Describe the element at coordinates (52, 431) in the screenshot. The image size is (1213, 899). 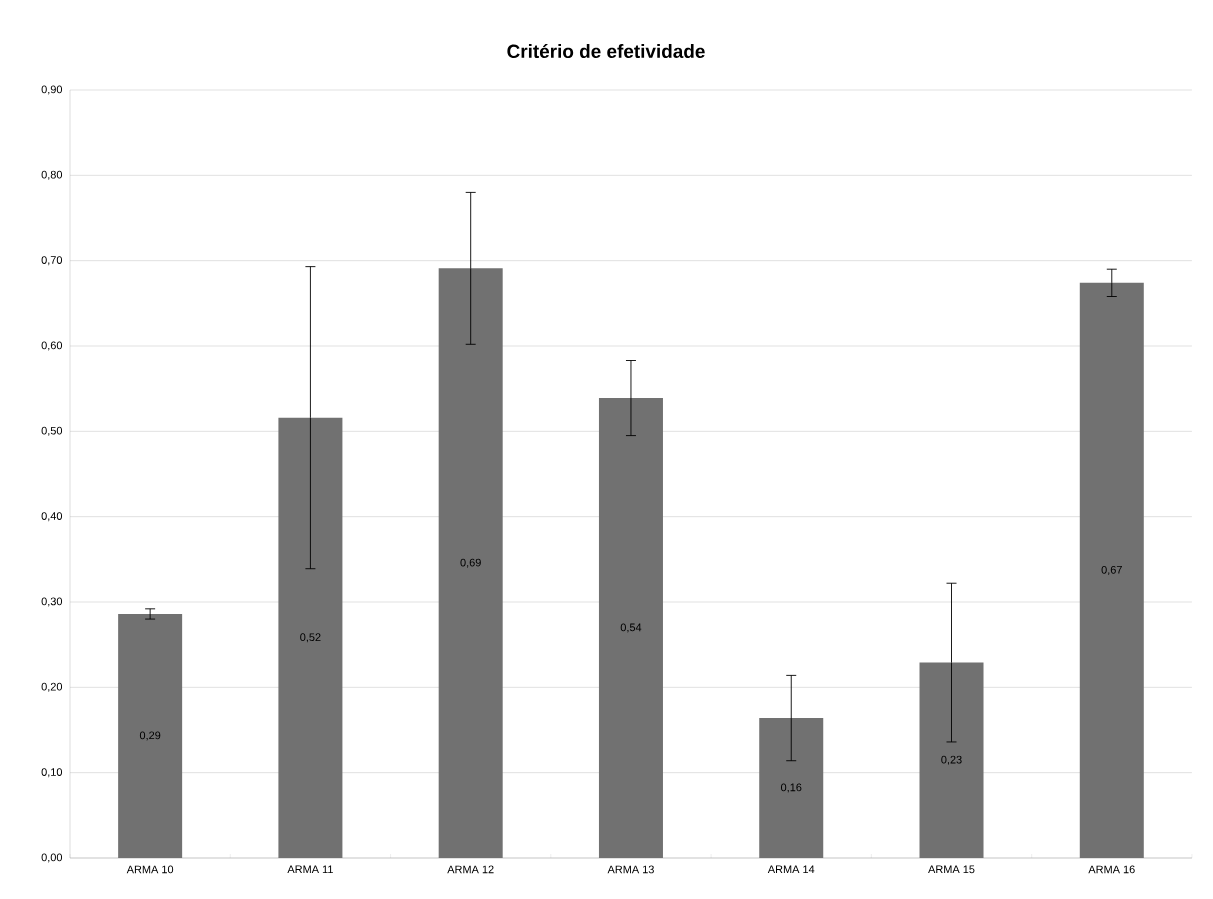
I see `y-tick-label: 0,50` at that location.